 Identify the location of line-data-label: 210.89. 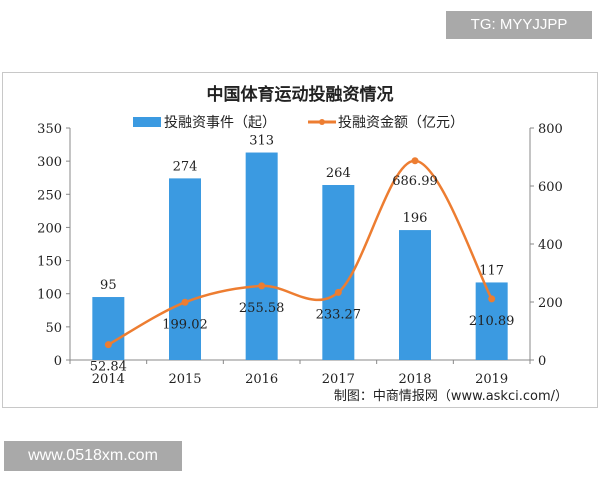
(492, 321).